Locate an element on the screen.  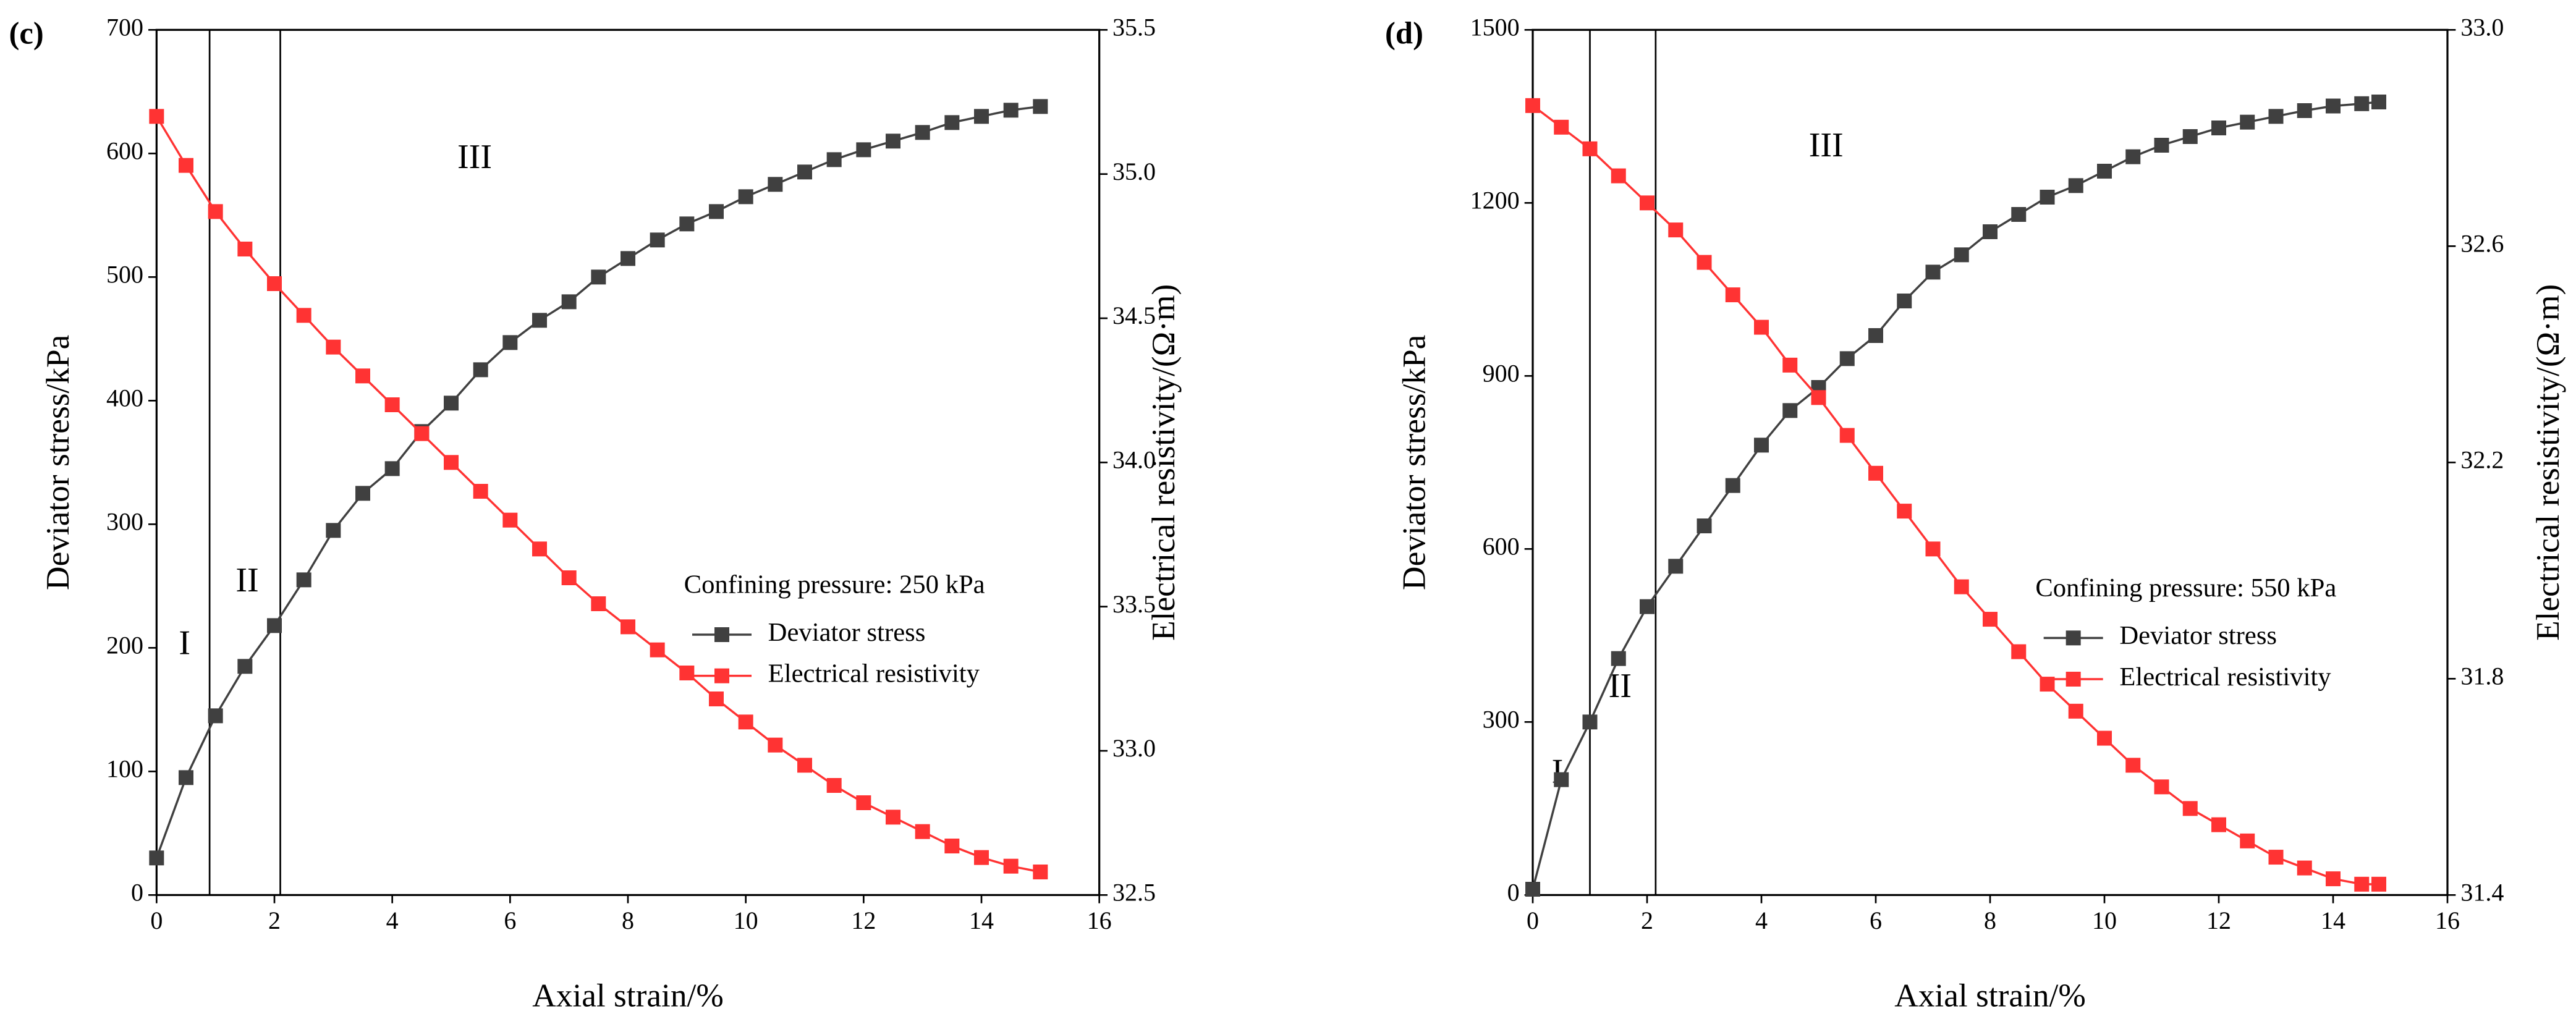
x-tick-label: 16 is located at coordinates (1099, 920).